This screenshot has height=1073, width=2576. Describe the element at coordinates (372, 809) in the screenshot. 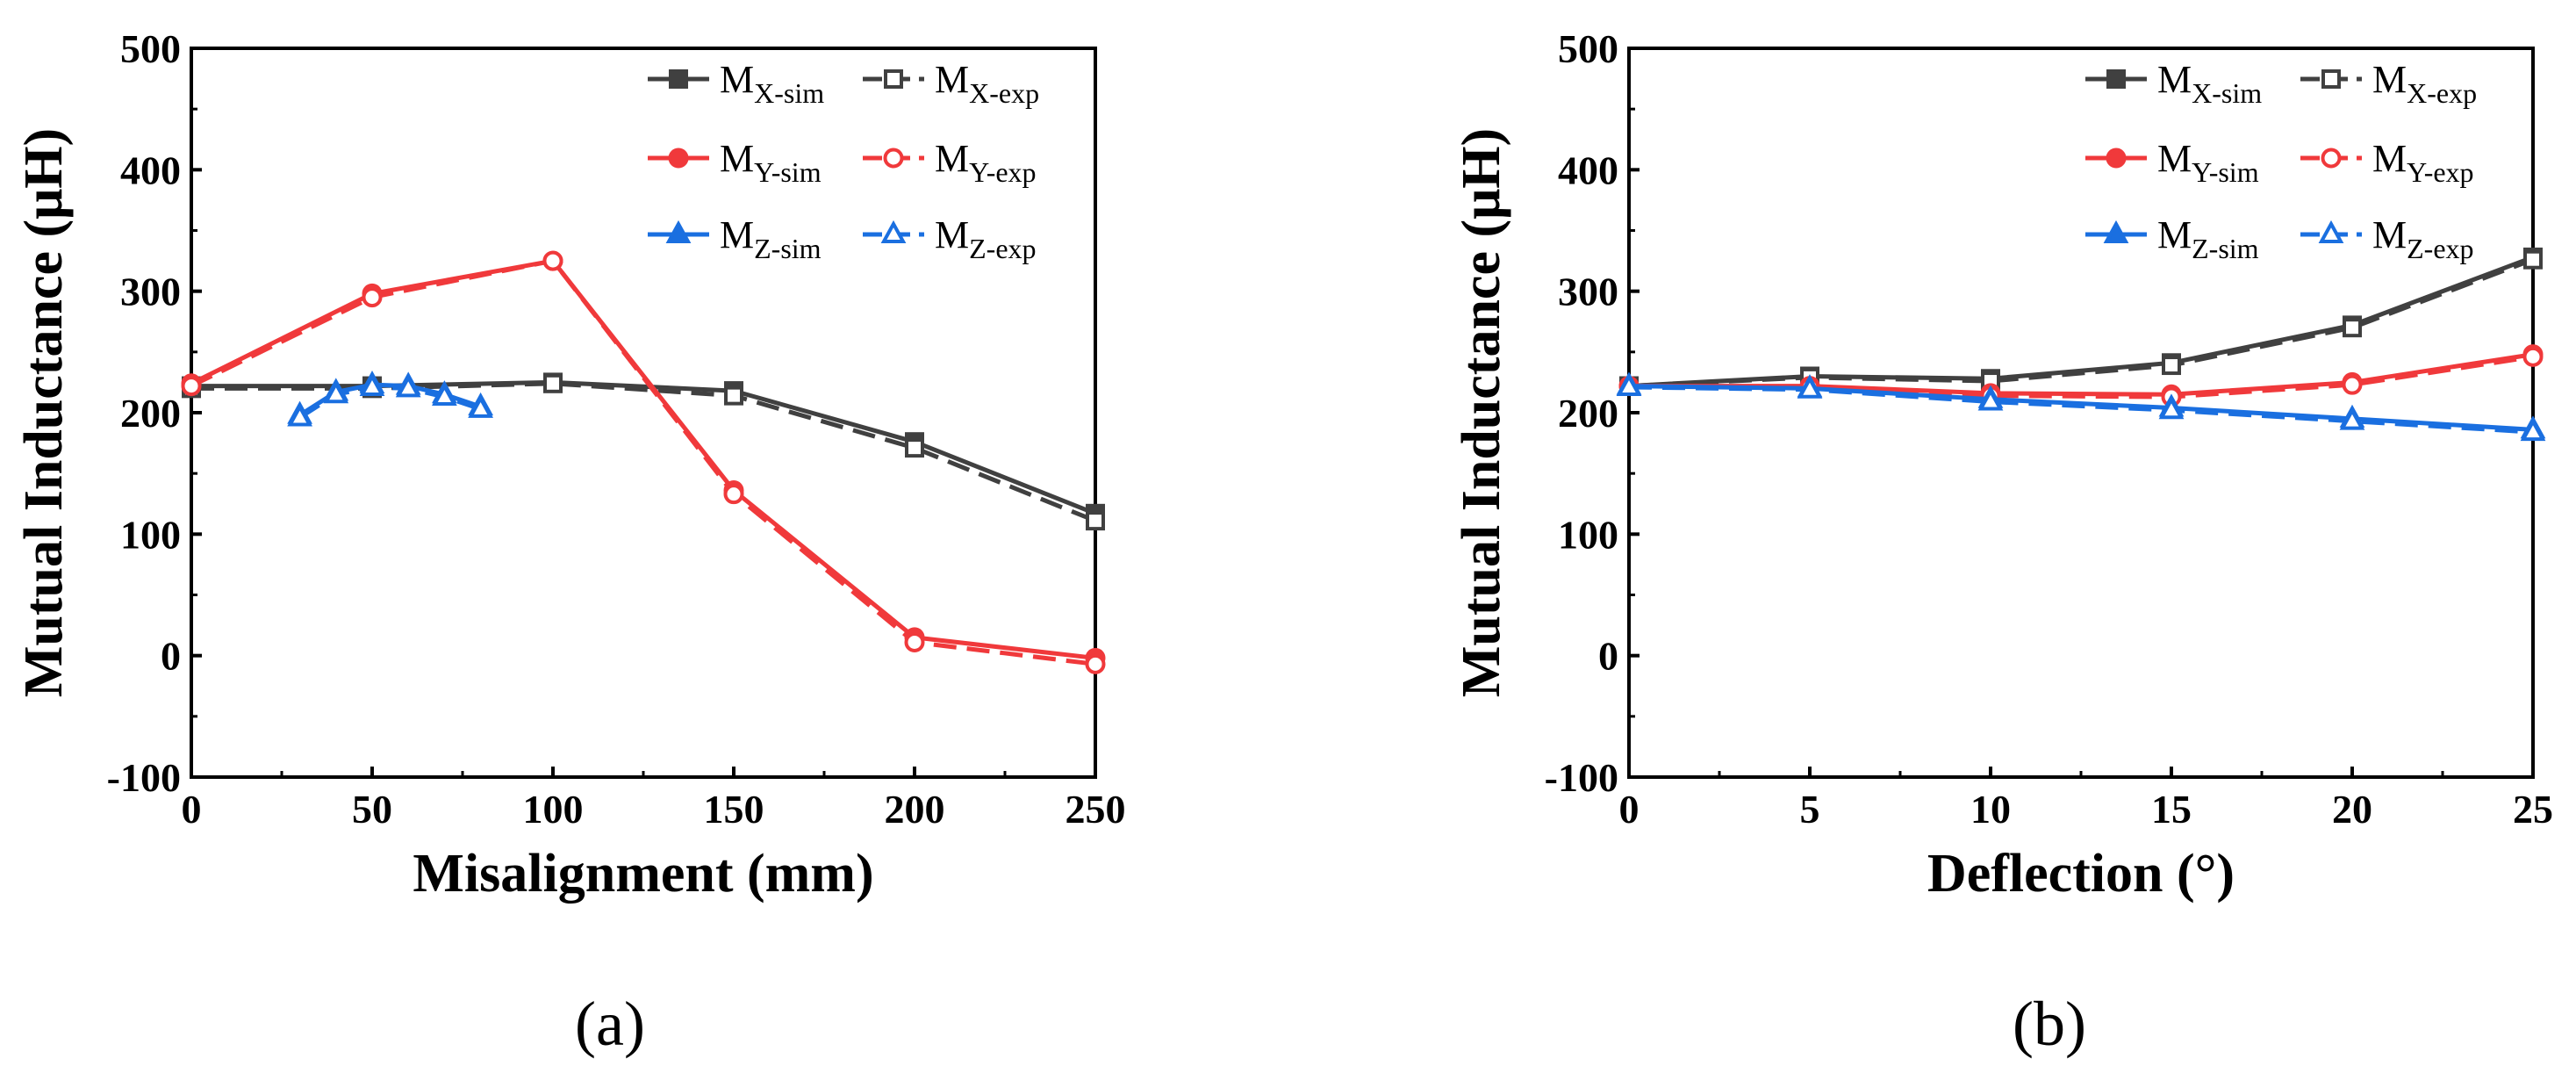

I see `x-tick-label: 50` at that location.